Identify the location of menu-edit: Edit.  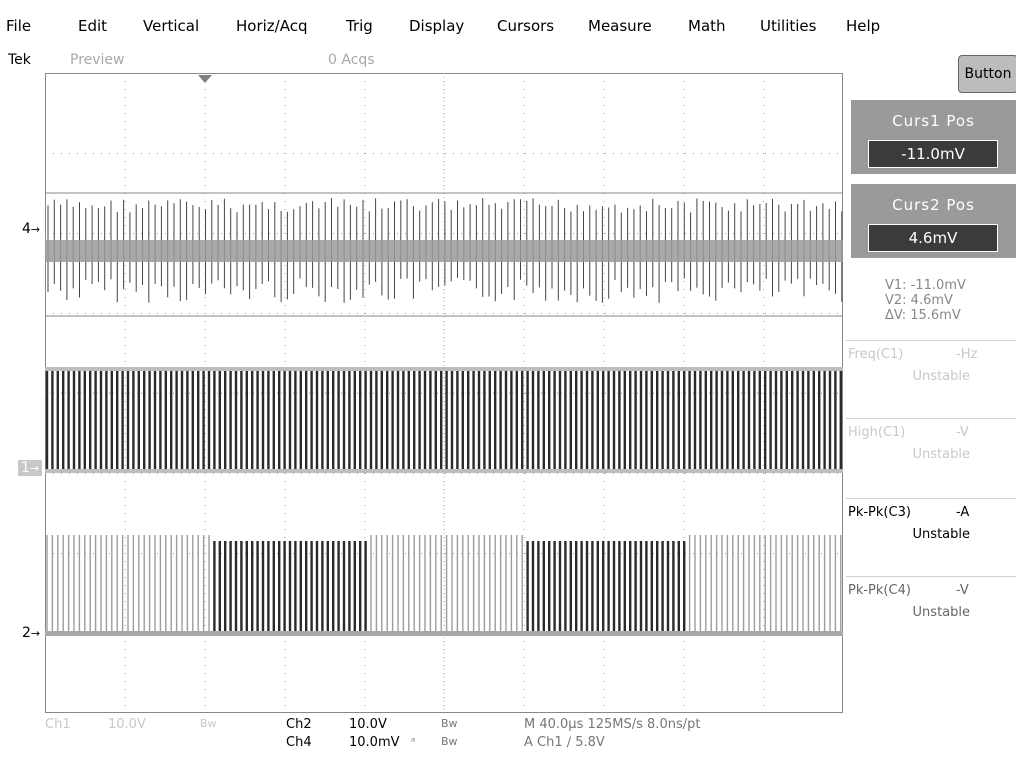
(93, 26).